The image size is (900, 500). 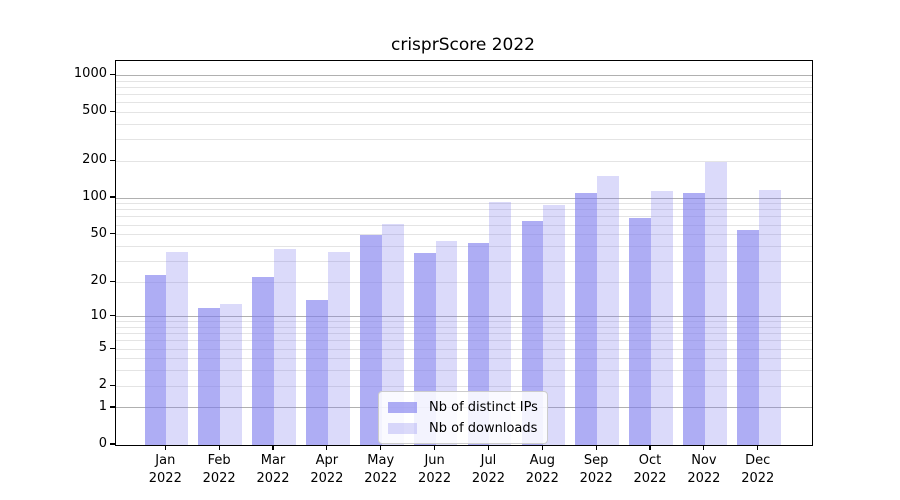 I want to click on y-tick-label: 5, so click(x=102, y=348).